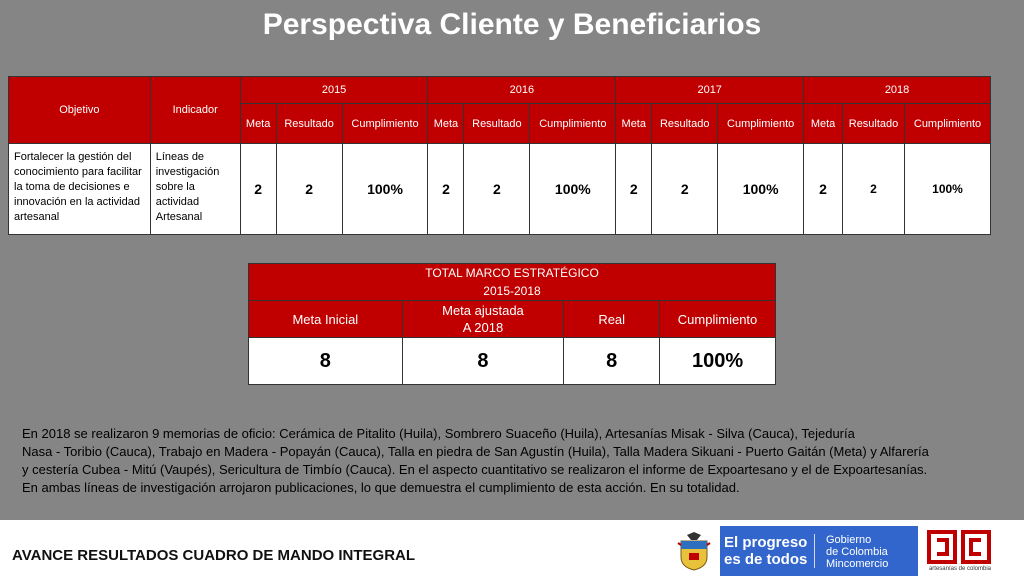 This screenshot has width=1024, height=576. I want to click on meta-inicial-value: 8, so click(325, 361).